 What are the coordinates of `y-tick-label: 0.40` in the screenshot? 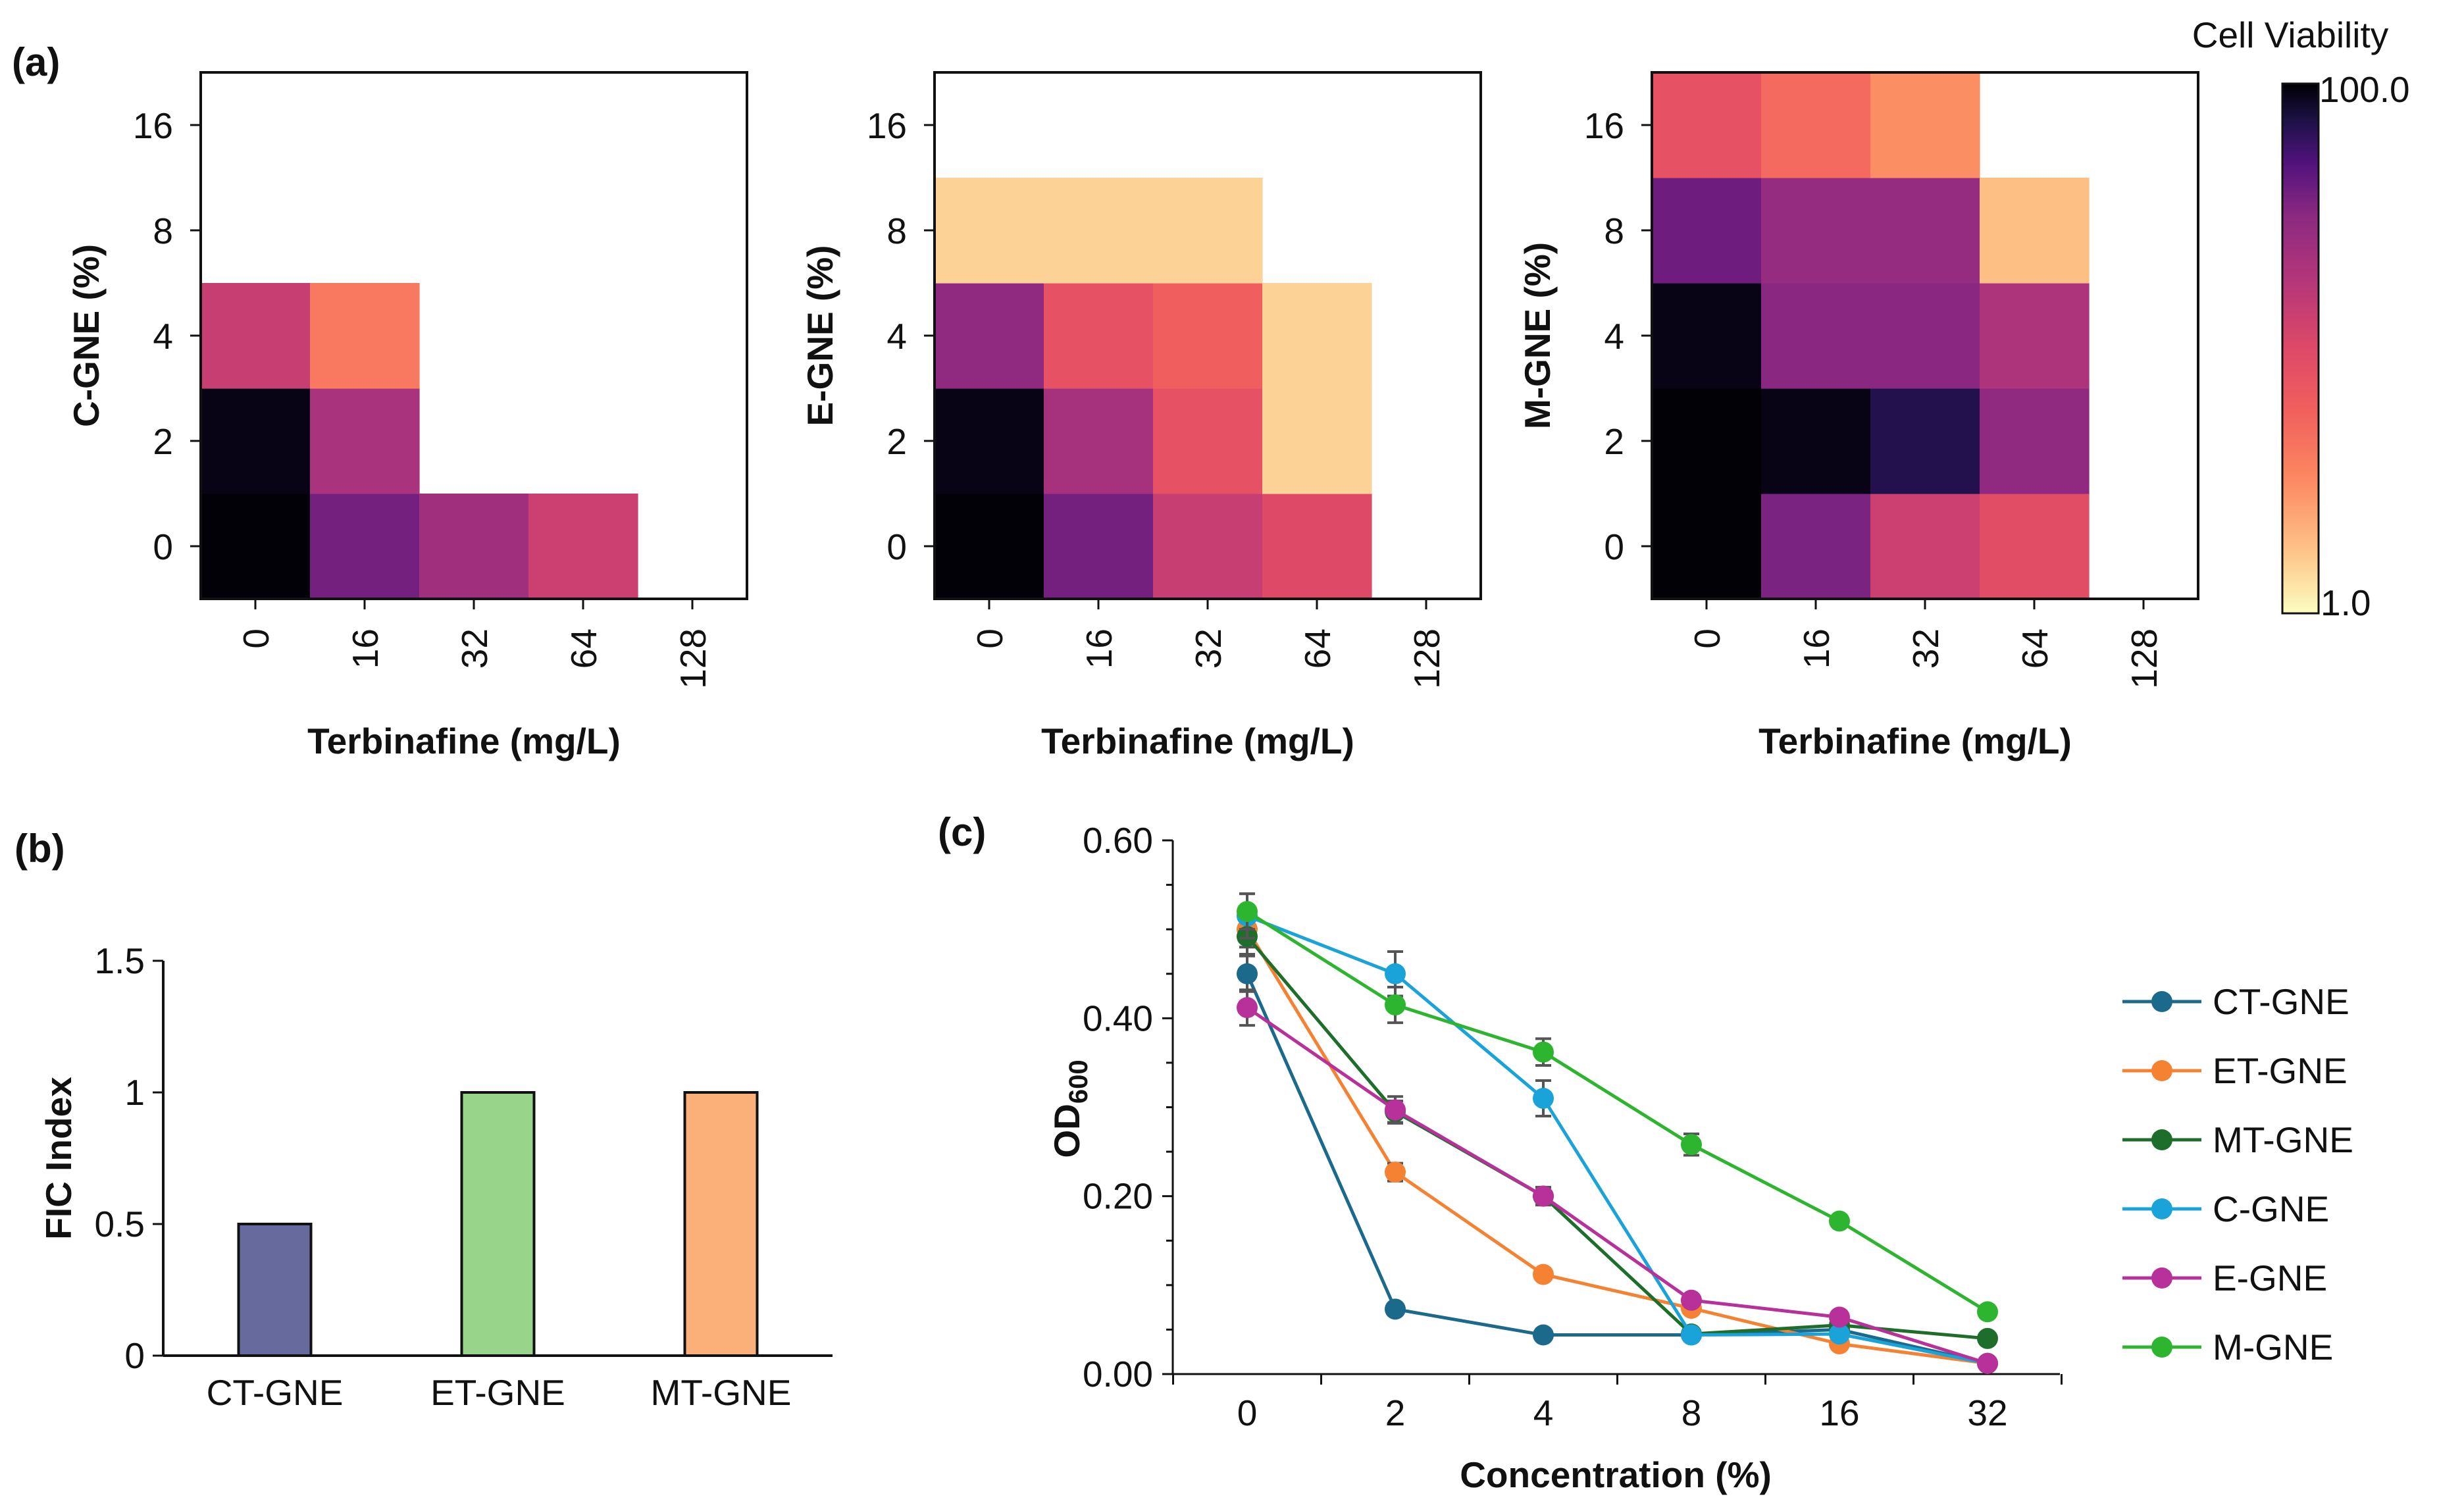 It's located at (1118, 1018).